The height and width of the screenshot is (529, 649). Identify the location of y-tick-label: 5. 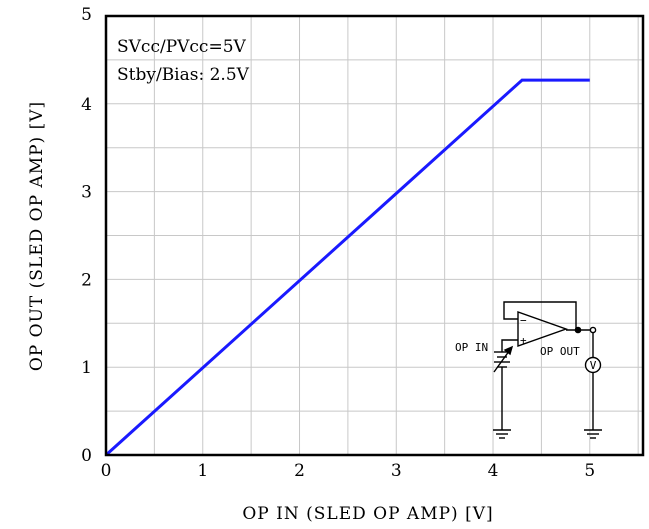
(86, 15).